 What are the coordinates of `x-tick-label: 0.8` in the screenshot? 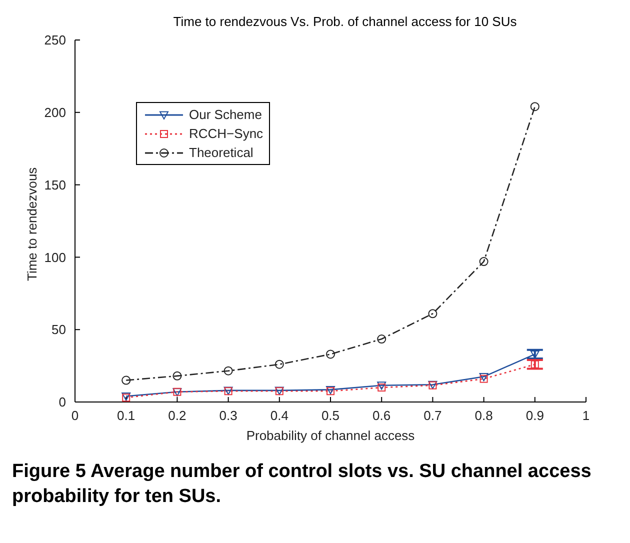 It's located at (483, 416).